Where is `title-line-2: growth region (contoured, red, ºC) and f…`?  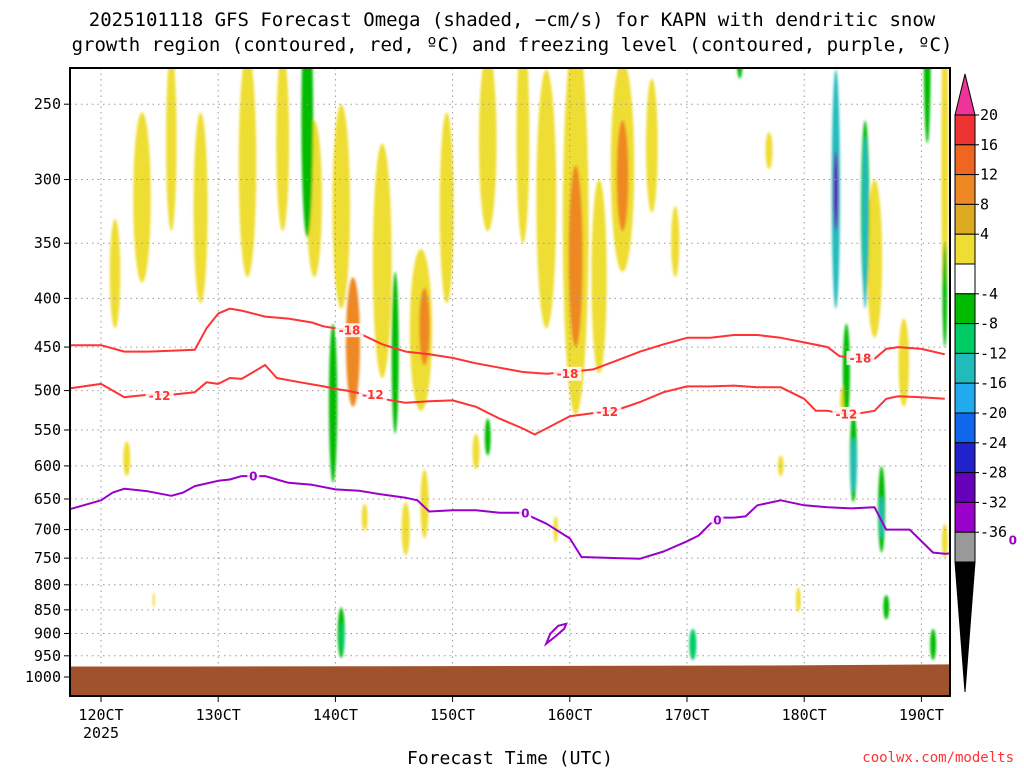
title-line-2: growth region (contoured, red, ºC) and f… is located at coordinates (512, 45).